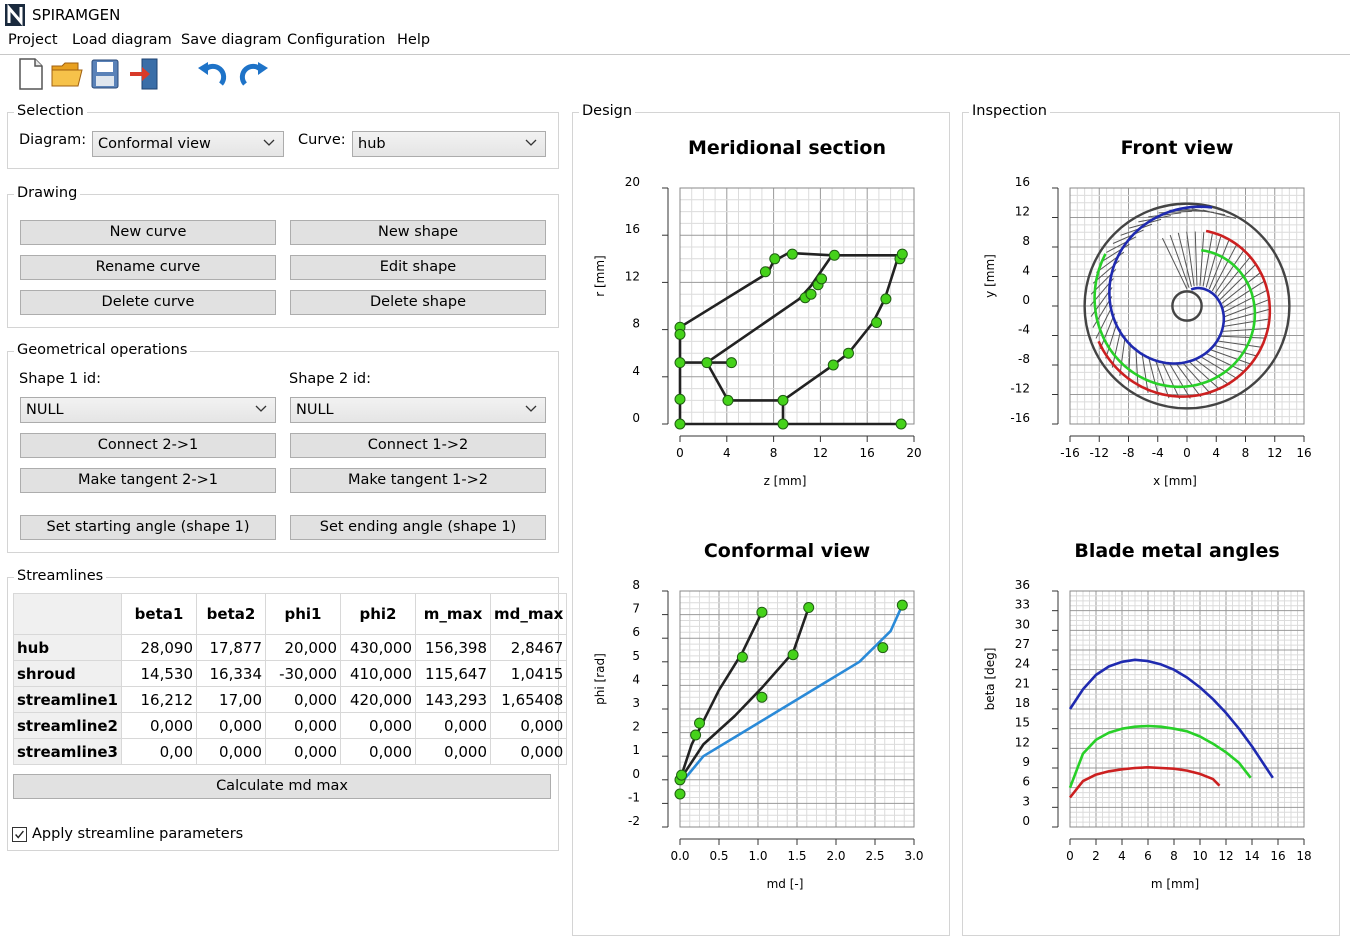  What do you see at coordinates (50, 111) in the screenshot?
I see `selection-title: Selection` at bounding box center [50, 111].